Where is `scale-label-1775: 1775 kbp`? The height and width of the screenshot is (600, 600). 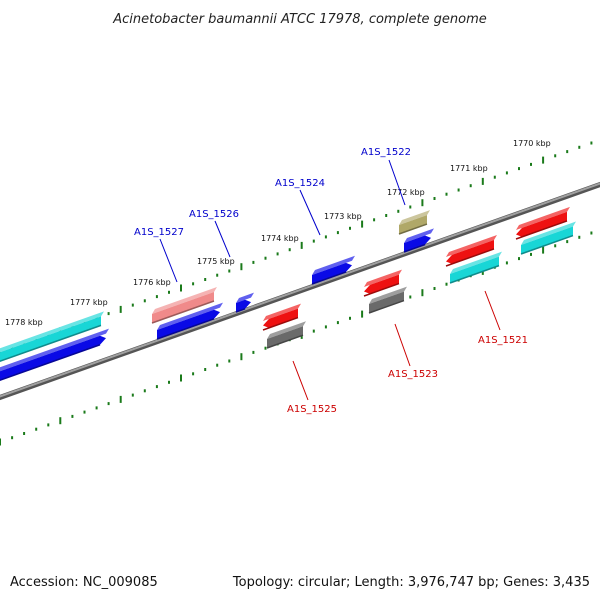
scale-label-1775: 1775 kbp is located at coordinates (216, 261).